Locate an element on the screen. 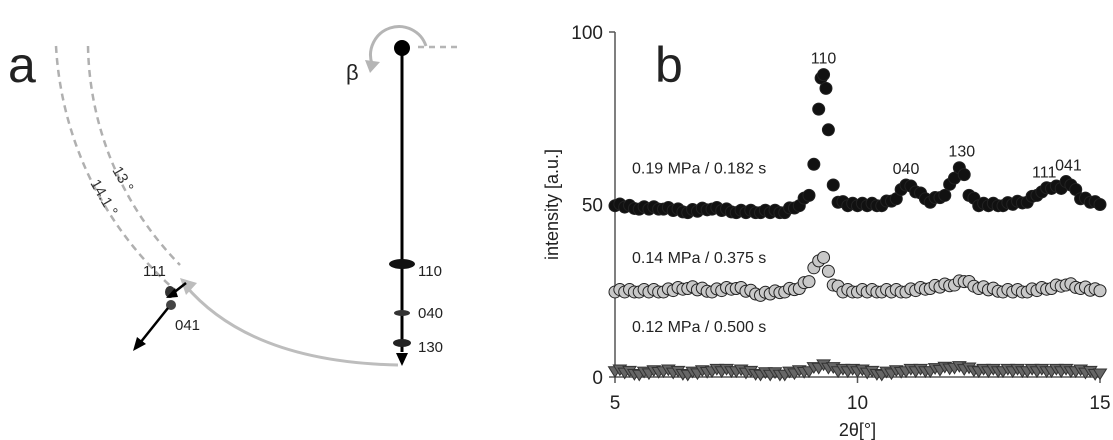  reflection-label-130: 130 is located at coordinates (430, 347).